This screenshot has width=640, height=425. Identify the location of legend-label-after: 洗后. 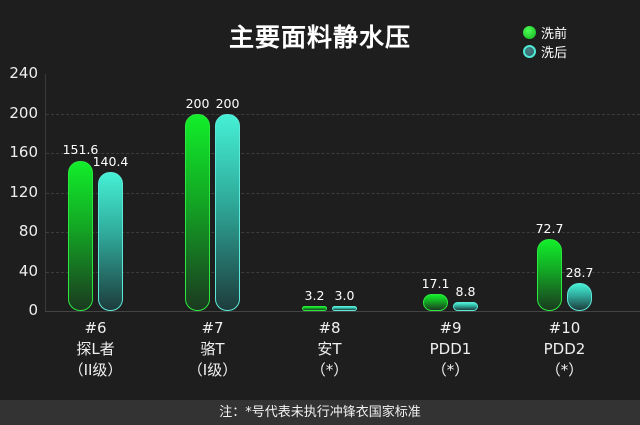
(554, 53).